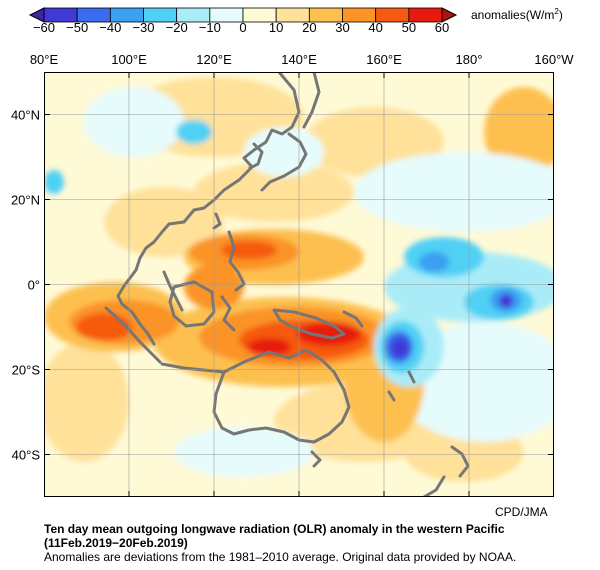 The image size is (600, 570). I want to click on colorbar-tick-label: 60, so click(442, 27).